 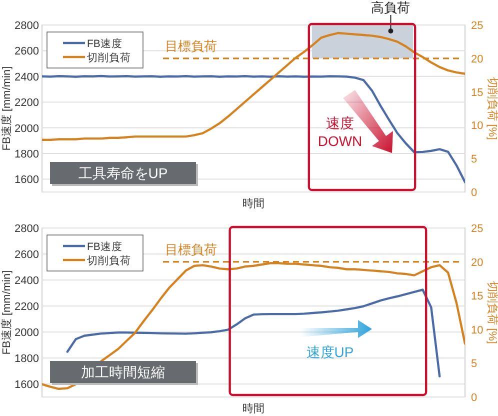 I want to click on annotation: 加工時間短縮, so click(x=123, y=372).